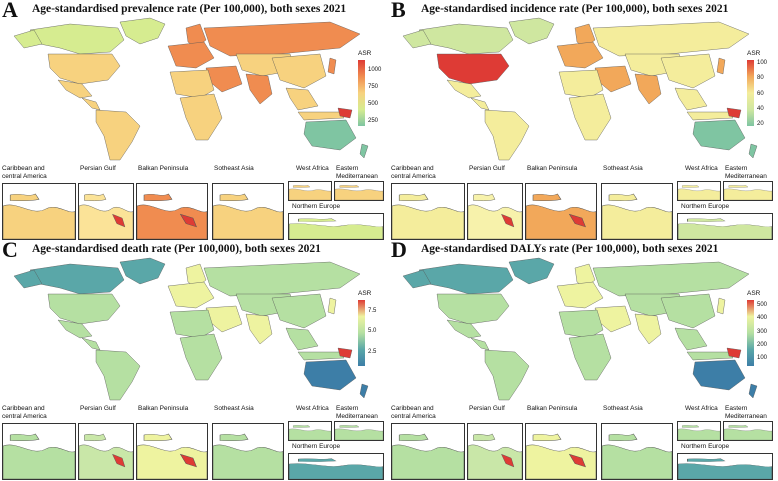  I want to click on legend-tick: 750, so click(373, 87).